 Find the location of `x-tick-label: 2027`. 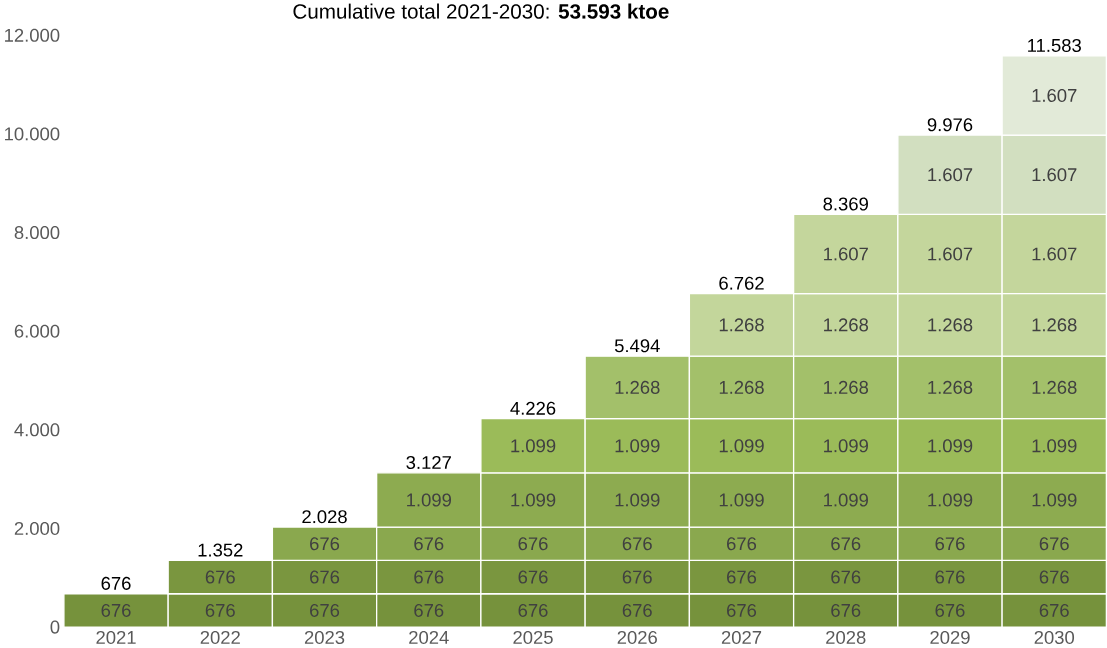

x-tick-label: 2027 is located at coordinates (741, 638).